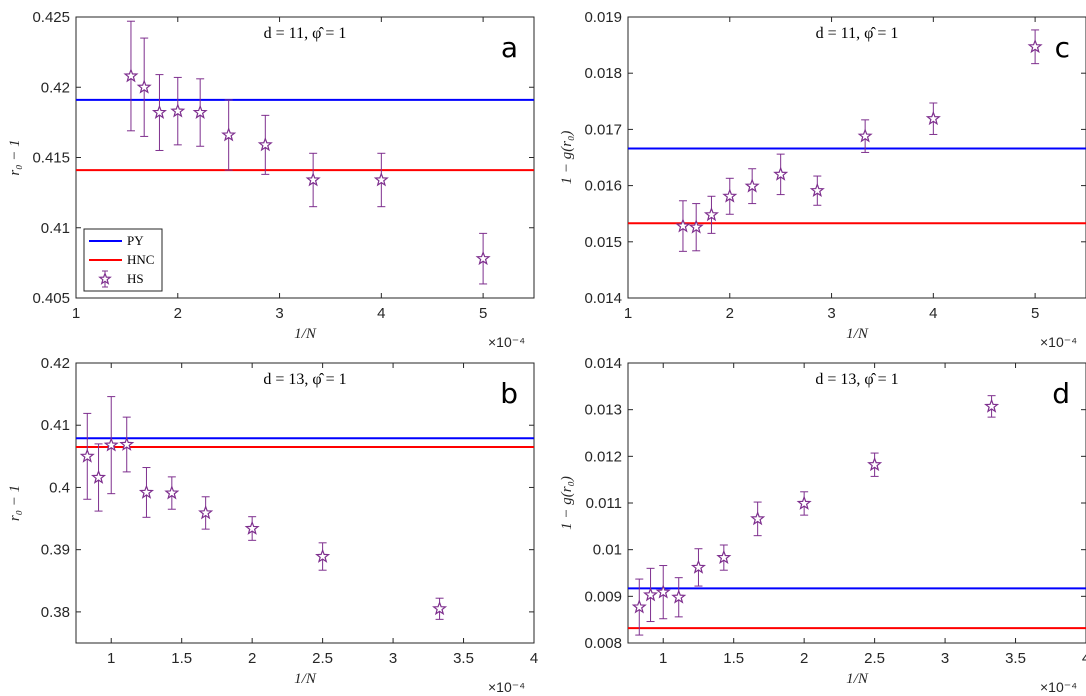 The image size is (1086, 696). I want to click on y-tick-label: 0.415, so click(51, 158).